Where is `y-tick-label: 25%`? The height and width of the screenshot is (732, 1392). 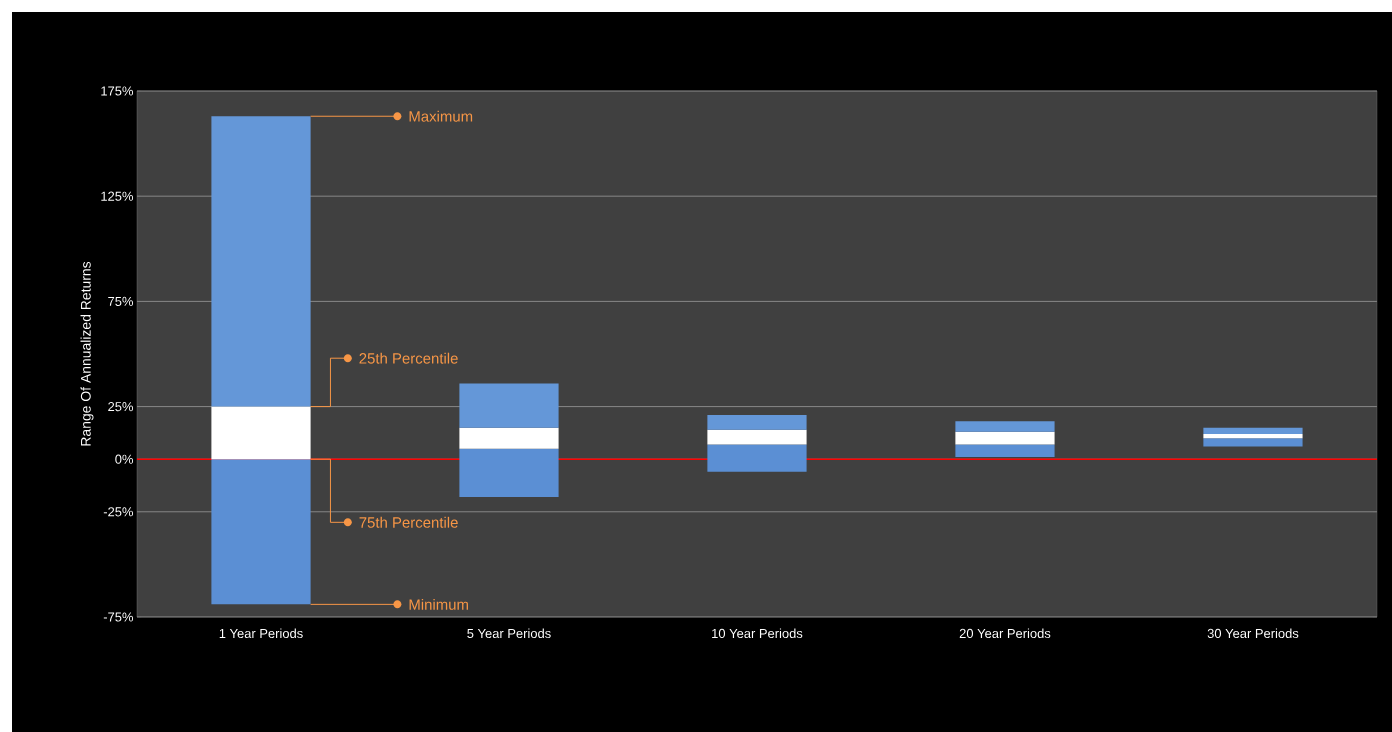
y-tick-label: 25% is located at coordinates (121, 407).